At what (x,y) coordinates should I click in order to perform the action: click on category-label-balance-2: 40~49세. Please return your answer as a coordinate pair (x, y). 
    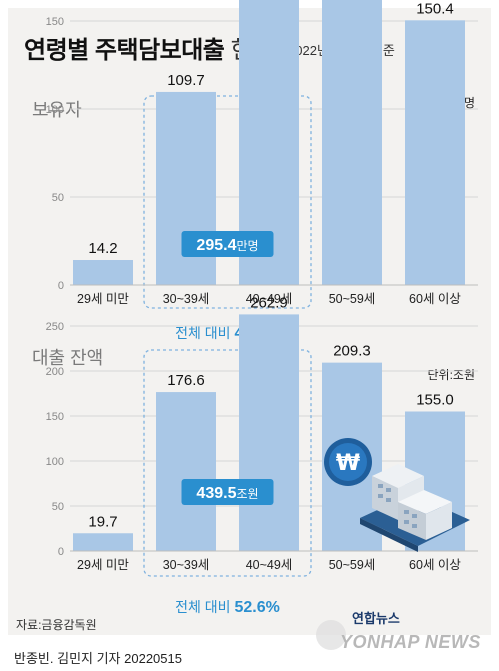
    Looking at the image, I should click on (269, 565).